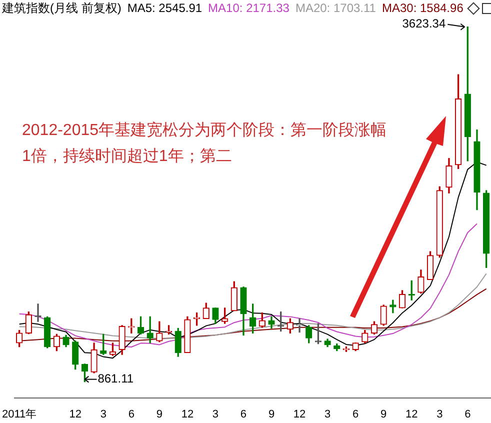 This screenshot has height=423, width=491. I want to click on annotation: 861.11, so click(116, 379).